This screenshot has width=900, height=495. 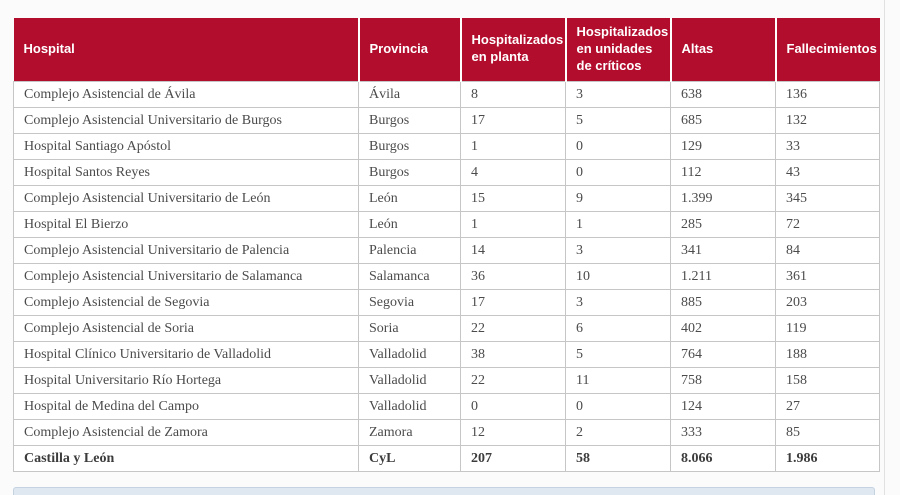 What do you see at coordinates (186, 380) in the screenshot?
I see `cell: Hospital Universitario Río Hortega` at bounding box center [186, 380].